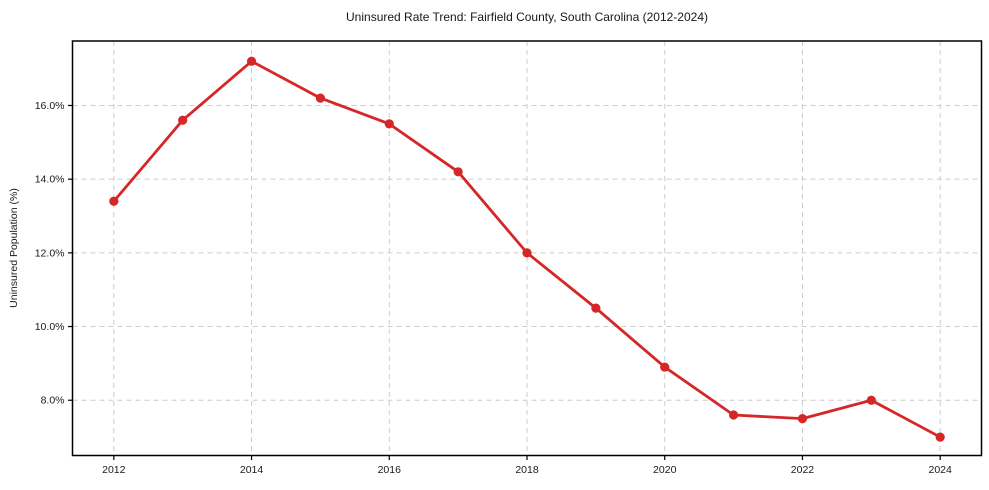  Describe the element at coordinates (50, 106) in the screenshot. I see `y-tick-label: 16.0%` at that location.